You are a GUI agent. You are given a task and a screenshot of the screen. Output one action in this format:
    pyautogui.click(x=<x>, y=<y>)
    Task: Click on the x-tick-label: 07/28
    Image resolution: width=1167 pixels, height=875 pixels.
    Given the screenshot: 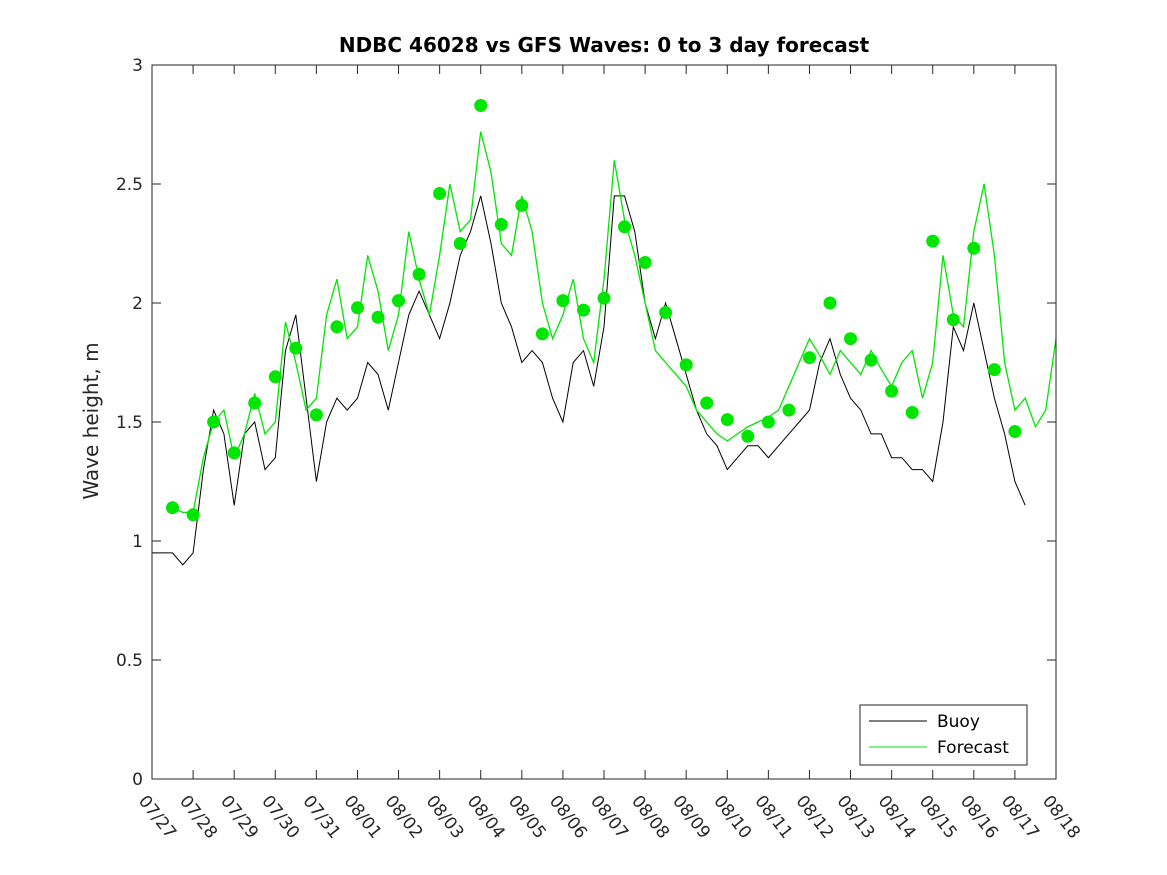 What is the action you would take?
    pyautogui.click(x=198, y=817)
    